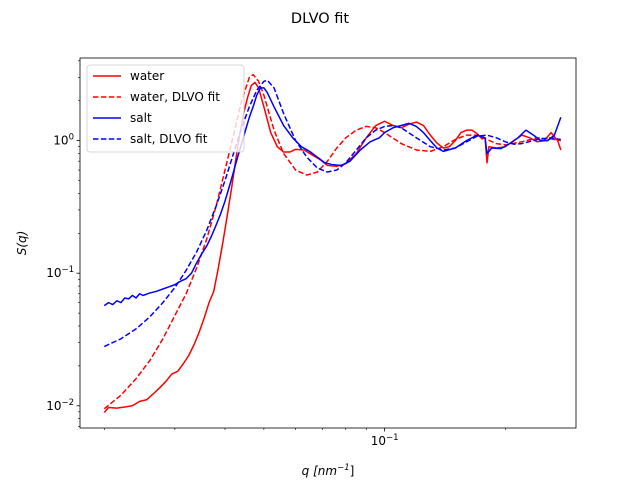 Image resolution: width=640 pixels, height=480 pixels. I want to click on chart-title: DLVO fit, so click(320, 19).